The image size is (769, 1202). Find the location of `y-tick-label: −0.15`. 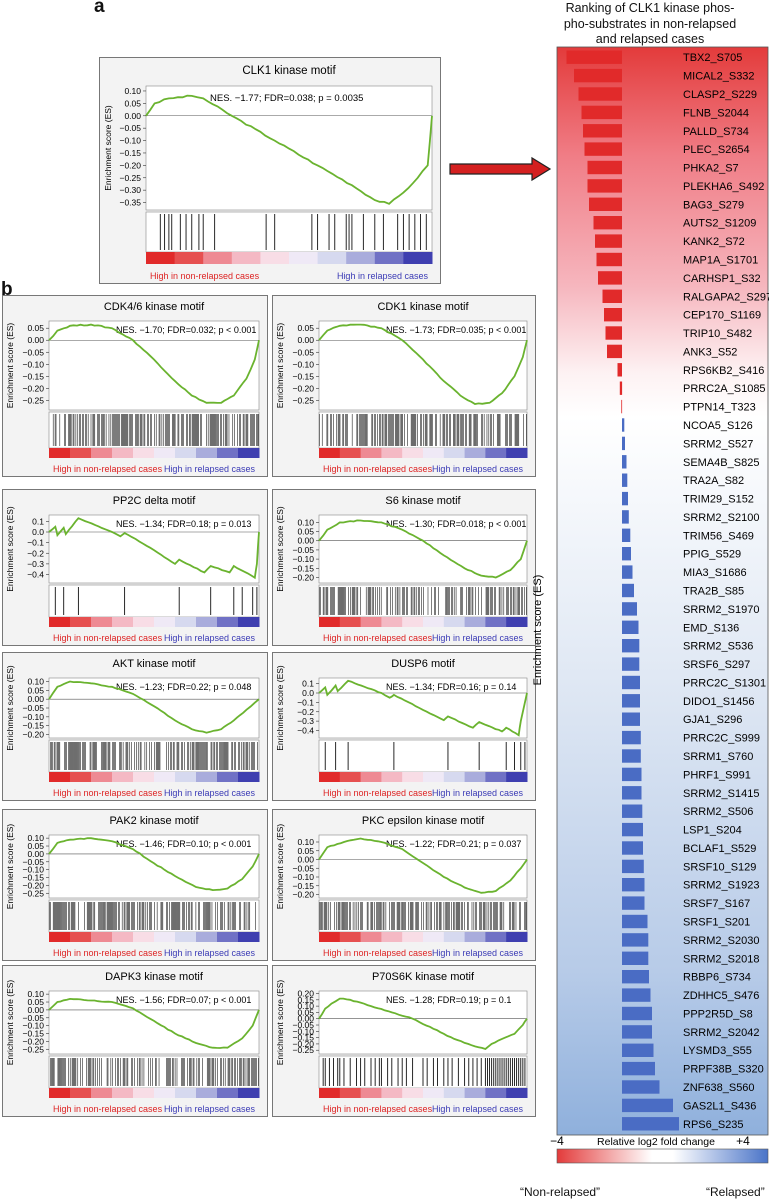

y-tick-label: −0.15 is located at coordinates (130, 153).